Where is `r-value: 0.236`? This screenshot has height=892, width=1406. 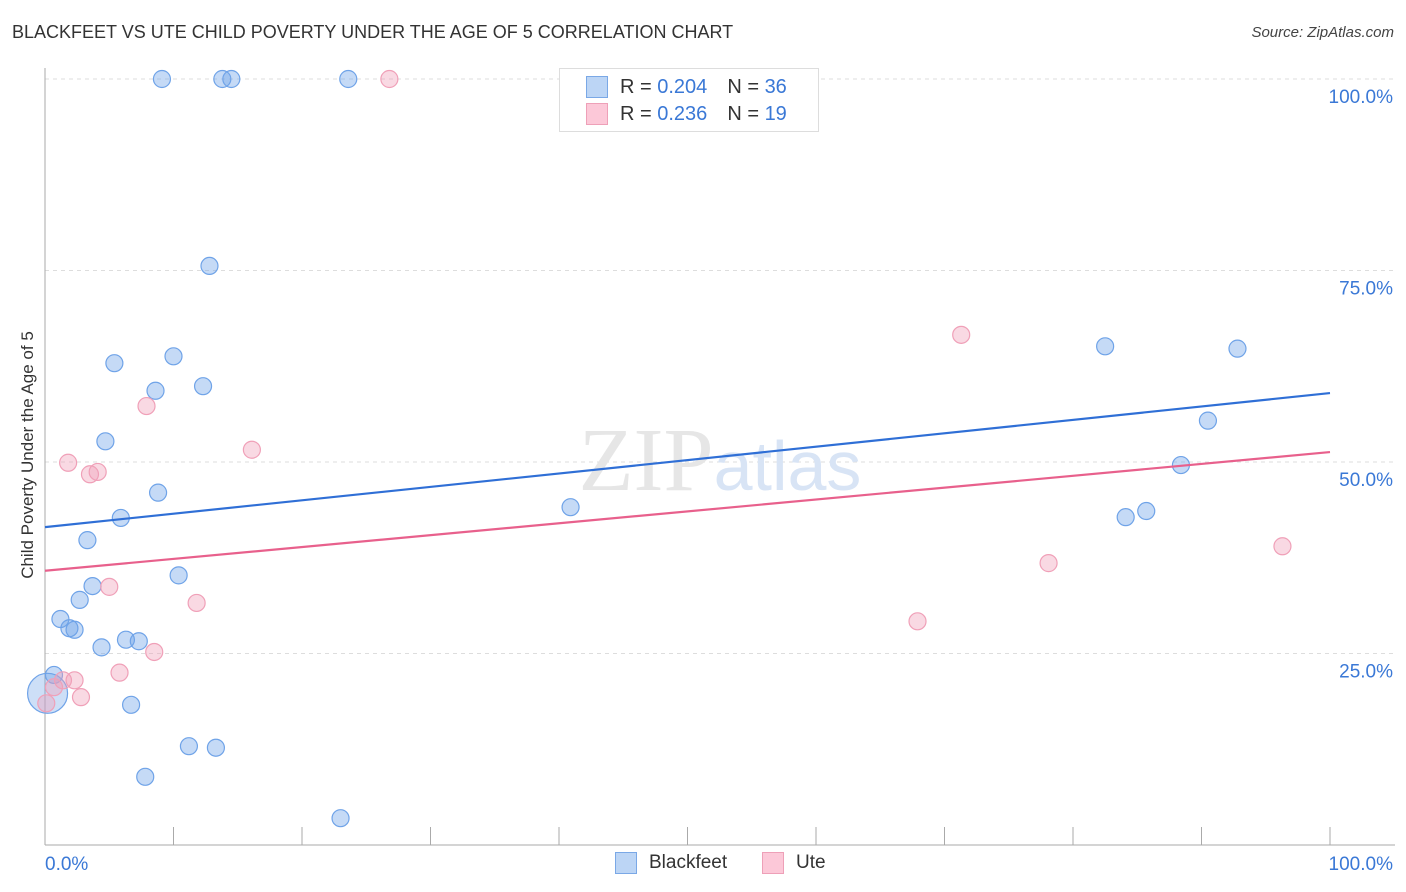 r-value: 0.236 is located at coordinates (682, 113).